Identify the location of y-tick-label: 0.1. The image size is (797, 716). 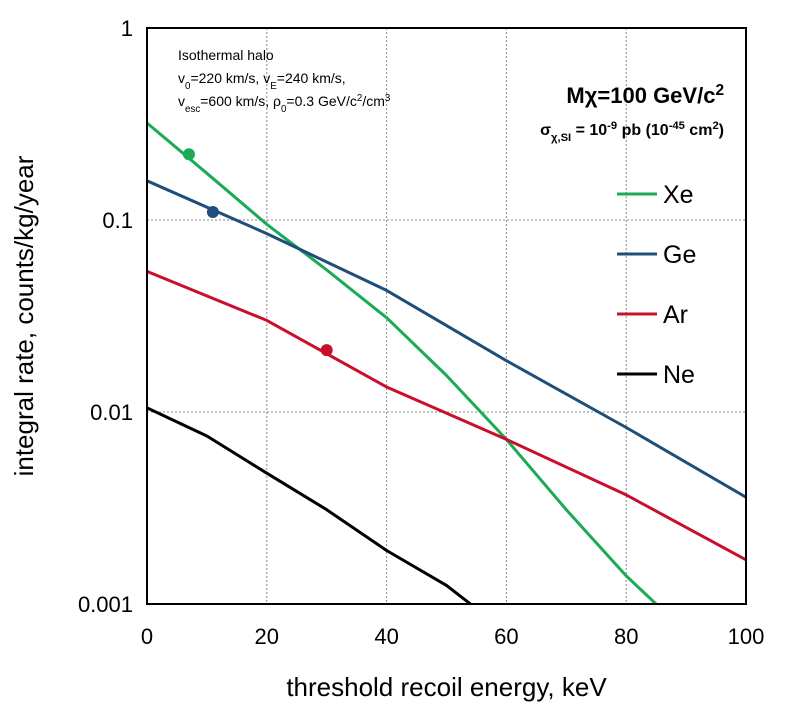
(117, 220).